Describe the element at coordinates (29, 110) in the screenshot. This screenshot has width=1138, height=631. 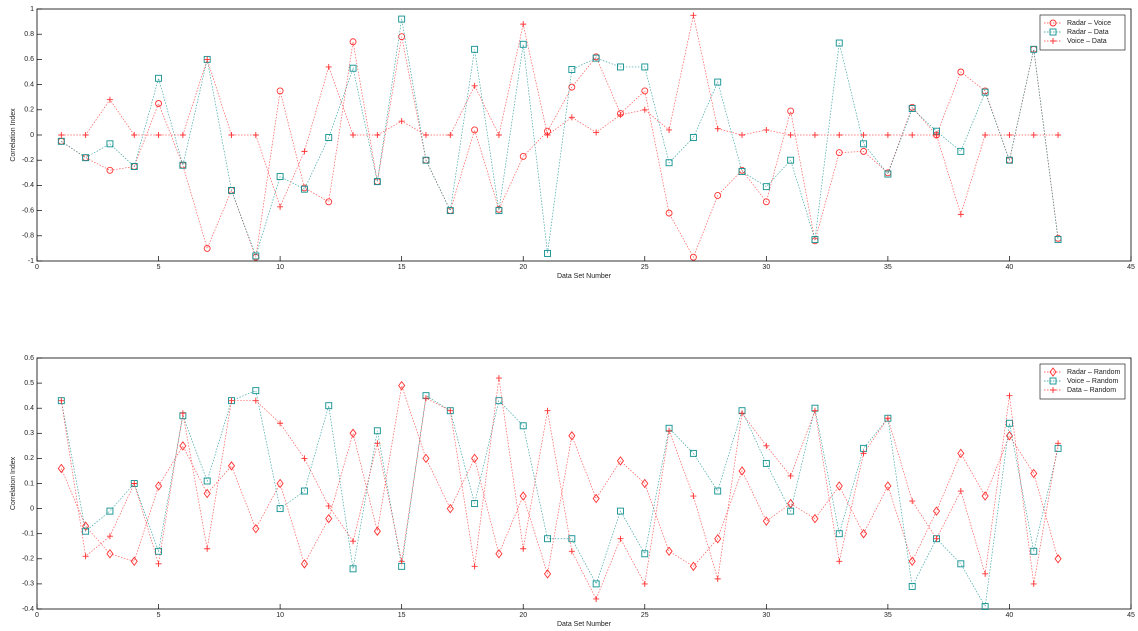
I see `y-tick-label: 0.2` at that location.